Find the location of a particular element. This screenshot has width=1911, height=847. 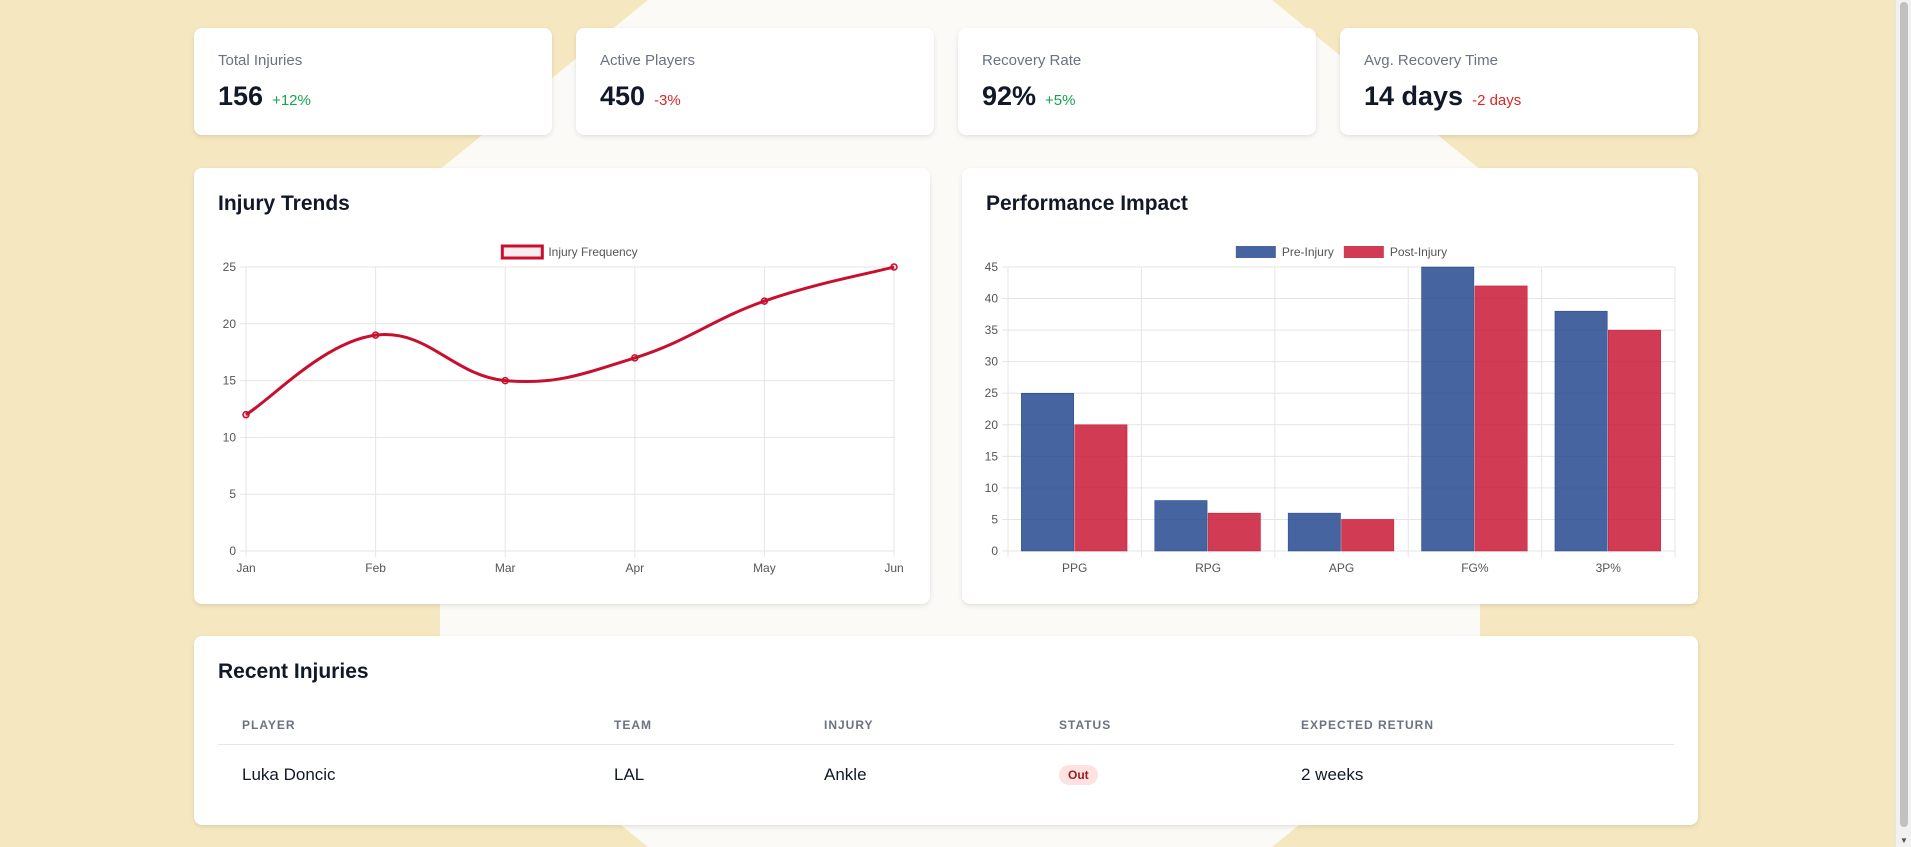

y-tick-label: 30 is located at coordinates (992, 362).